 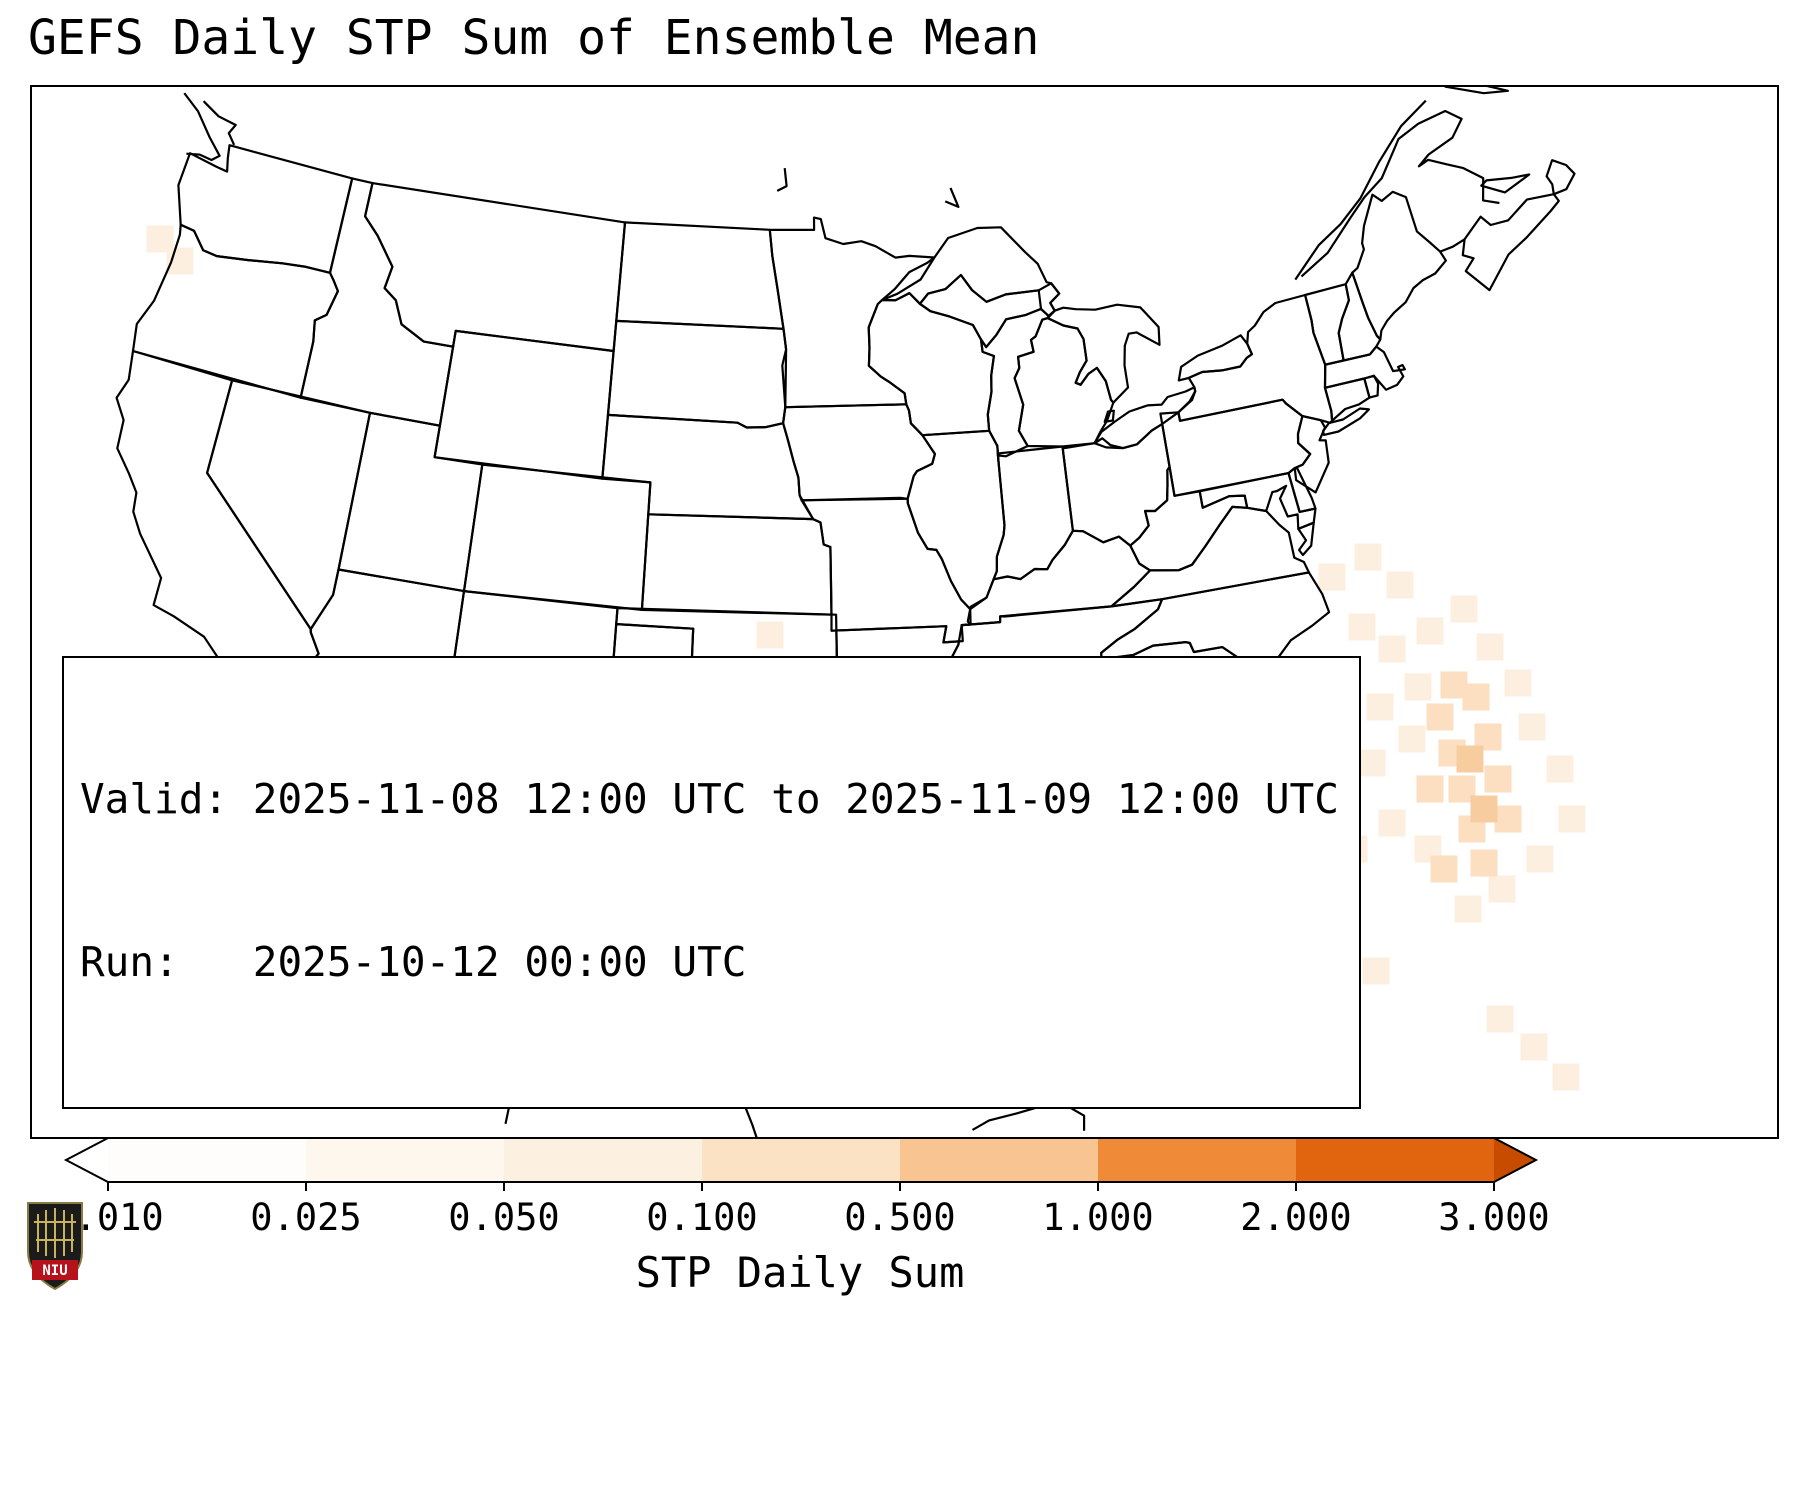 I want to click on colorbar-tick-label: 0.100, so click(x=702, y=1217).